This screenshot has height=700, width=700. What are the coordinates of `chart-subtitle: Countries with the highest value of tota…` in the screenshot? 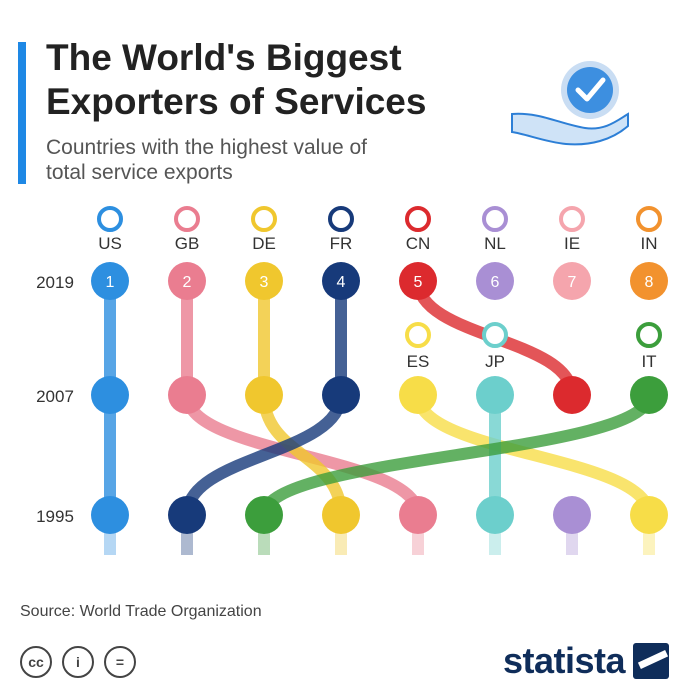 It's located at (207, 160).